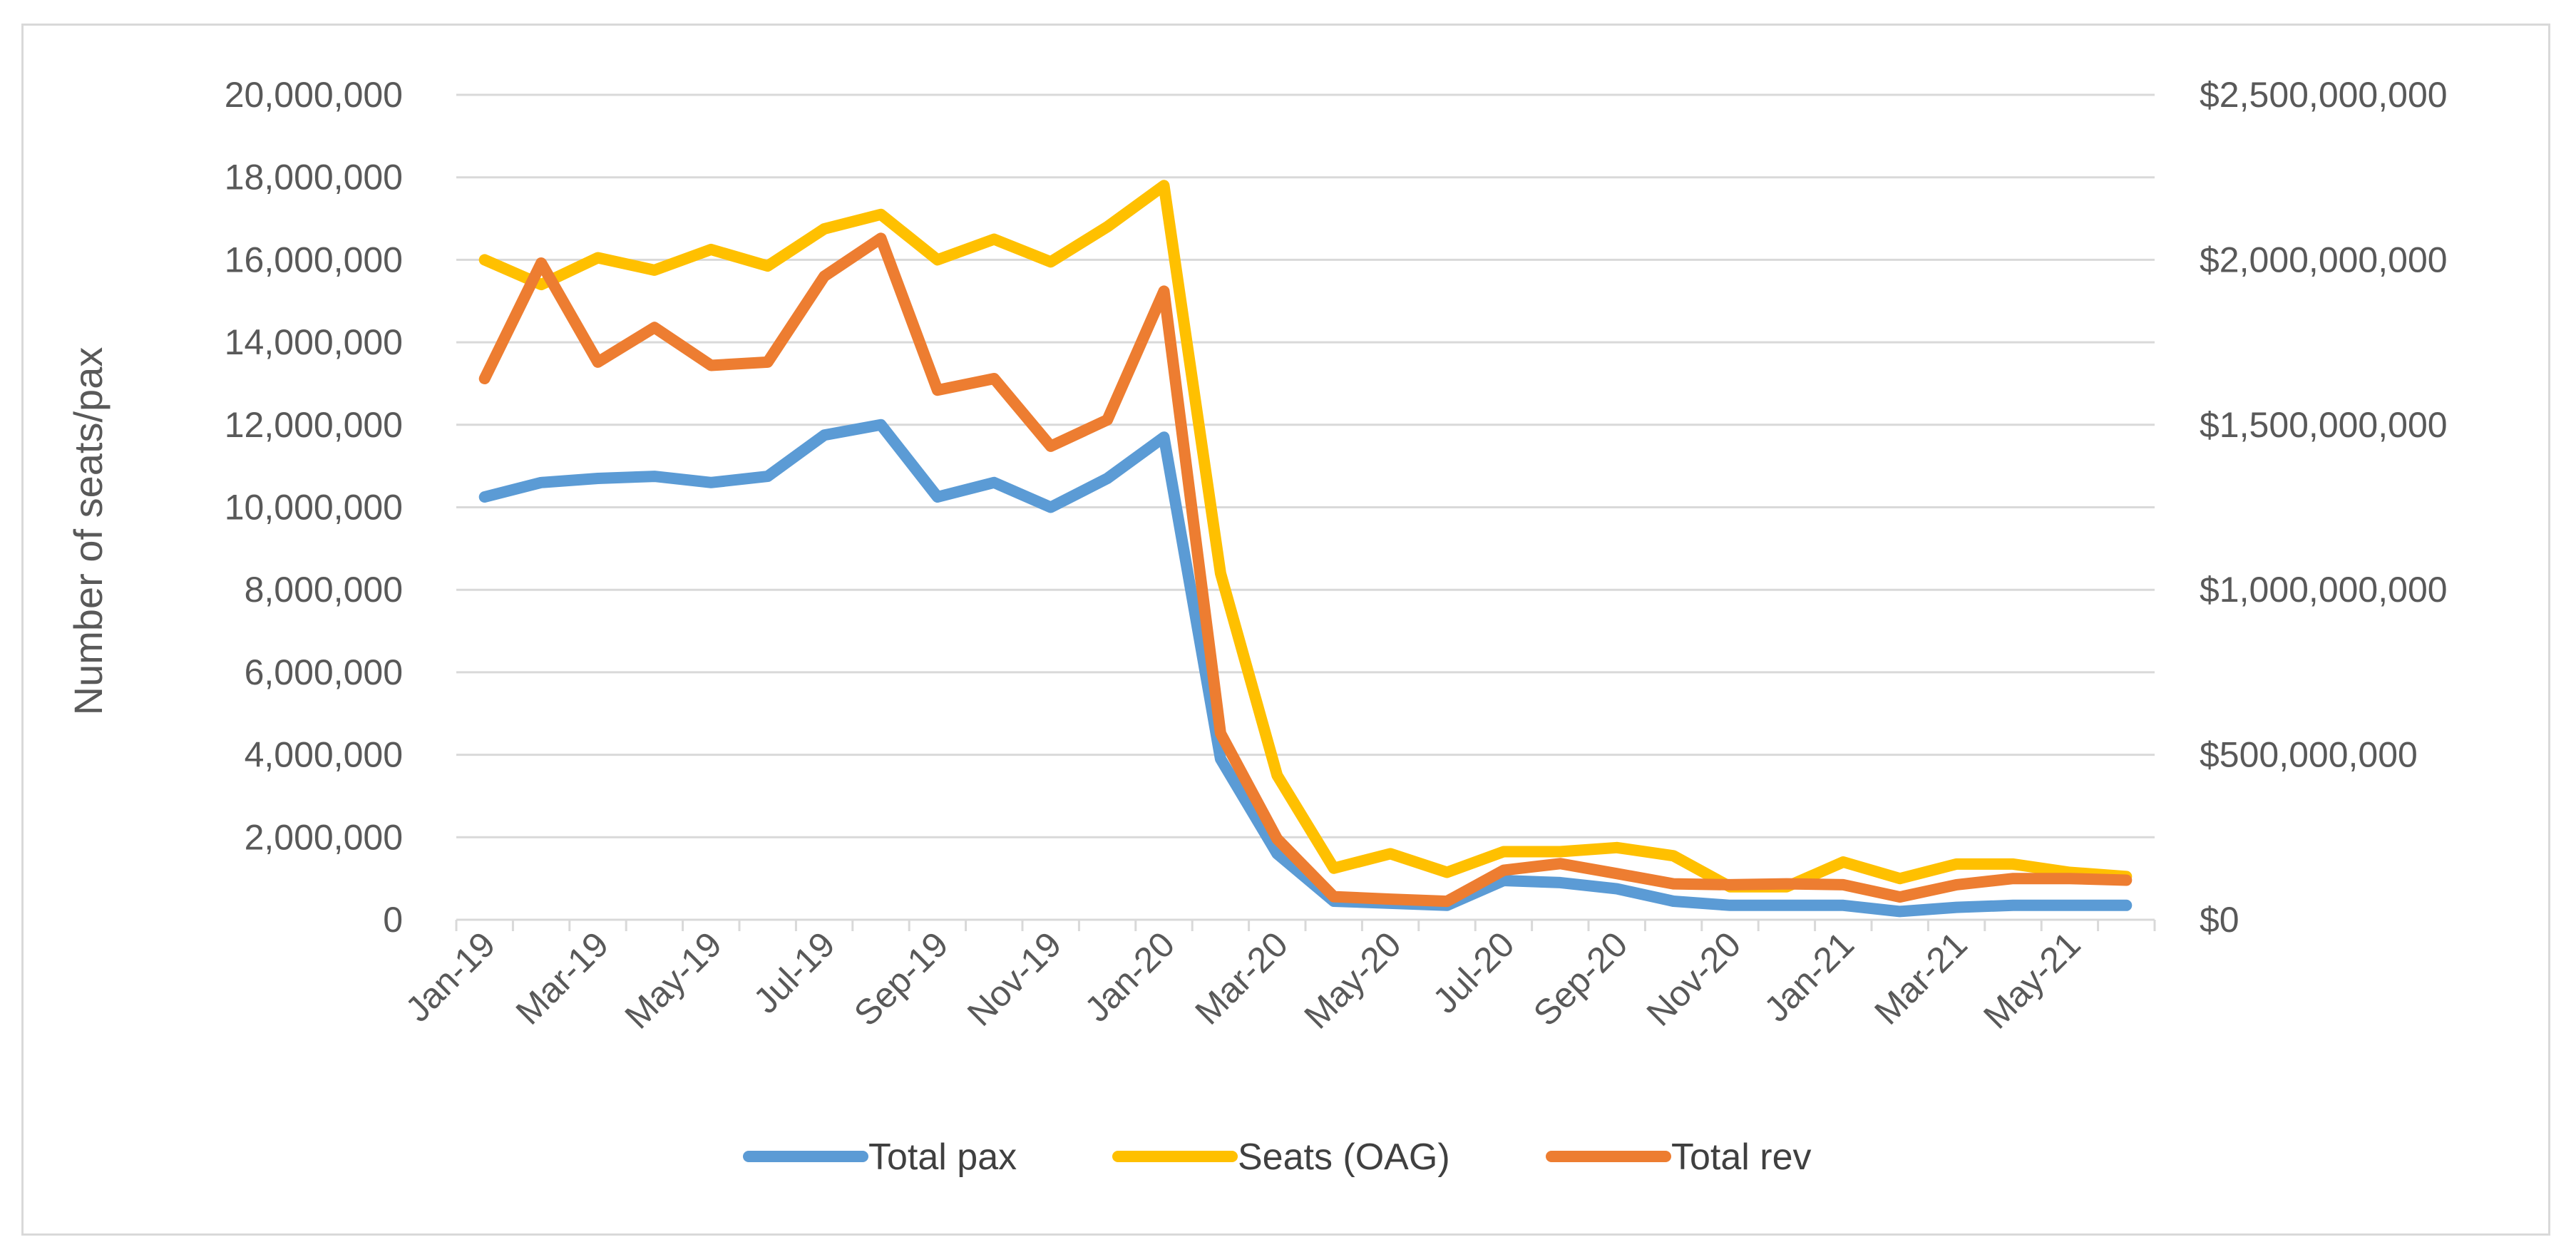  Describe the element at coordinates (1694, 979) in the screenshot. I see `x-tick-label: Nov-20` at that location.